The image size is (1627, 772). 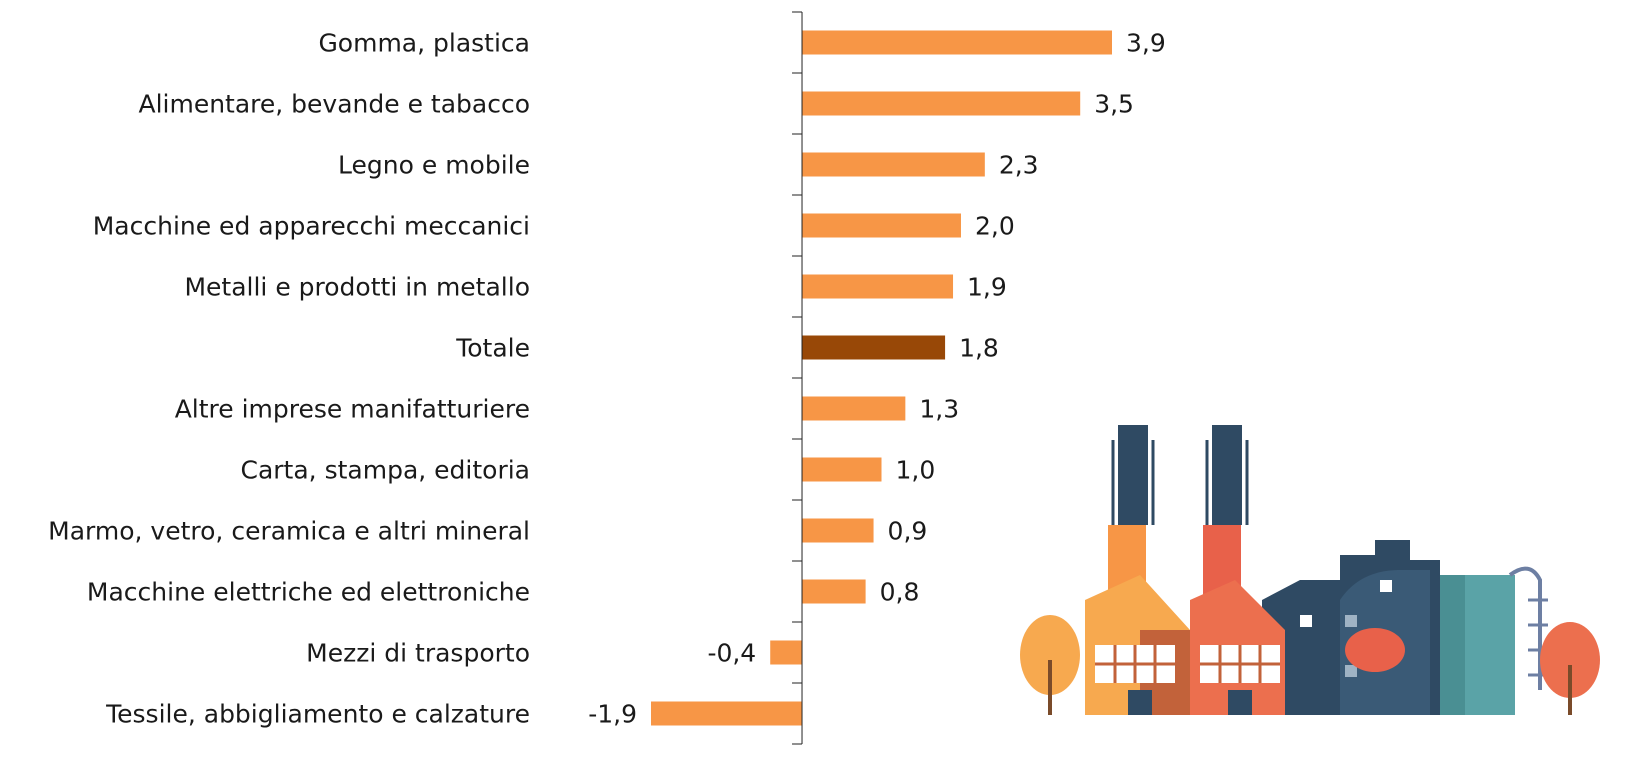 I want to click on category-label: Mezzi di trasporto, so click(x=418, y=653).